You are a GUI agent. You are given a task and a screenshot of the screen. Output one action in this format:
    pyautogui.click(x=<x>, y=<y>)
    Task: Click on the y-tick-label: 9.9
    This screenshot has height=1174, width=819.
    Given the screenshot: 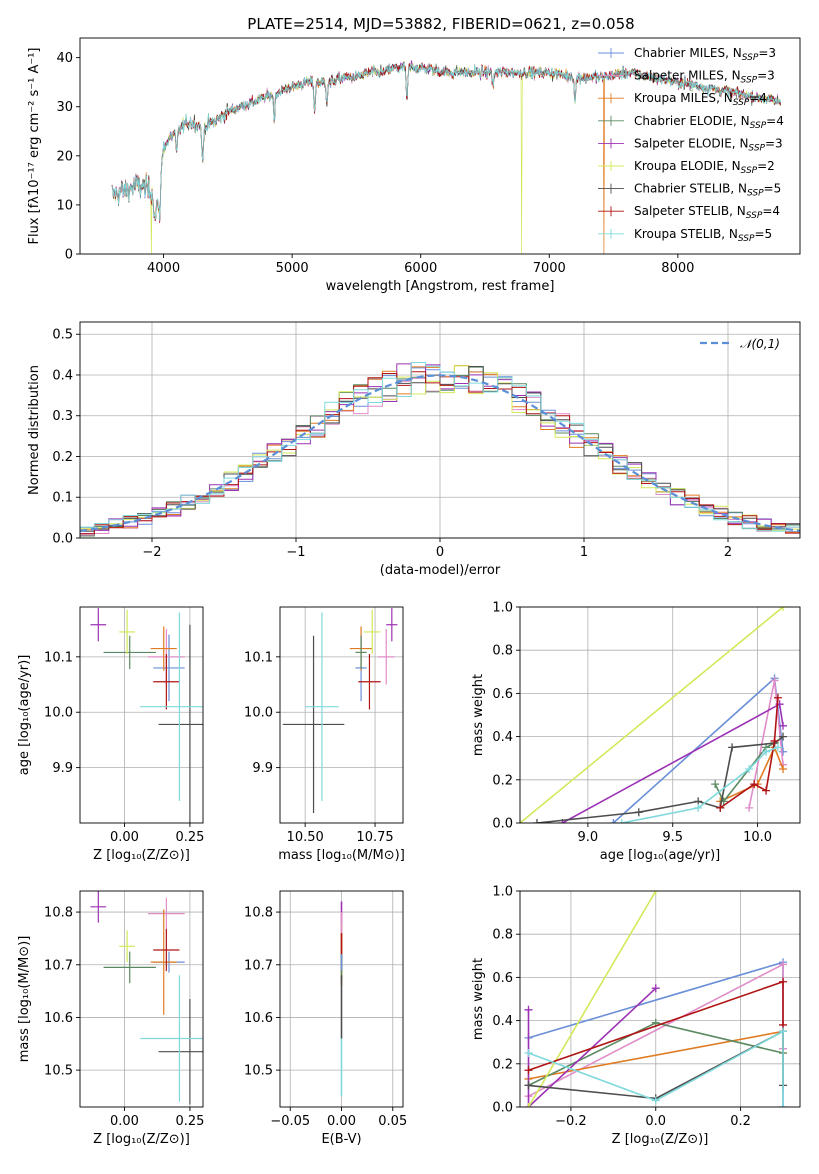 What is the action you would take?
    pyautogui.click(x=262, y=768)
    